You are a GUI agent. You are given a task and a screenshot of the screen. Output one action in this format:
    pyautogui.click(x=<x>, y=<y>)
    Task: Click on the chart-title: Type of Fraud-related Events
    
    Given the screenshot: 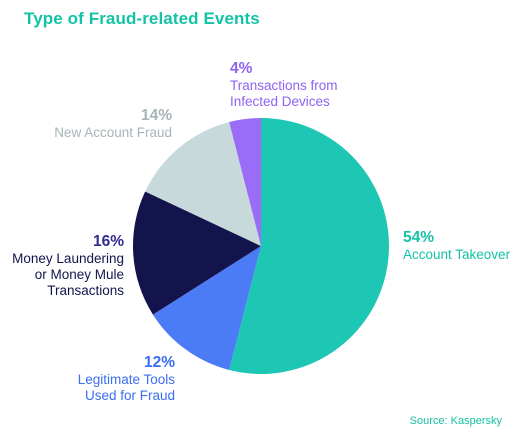 What is the action you would take?
    pyautogui.click(x=142, y=18)
    